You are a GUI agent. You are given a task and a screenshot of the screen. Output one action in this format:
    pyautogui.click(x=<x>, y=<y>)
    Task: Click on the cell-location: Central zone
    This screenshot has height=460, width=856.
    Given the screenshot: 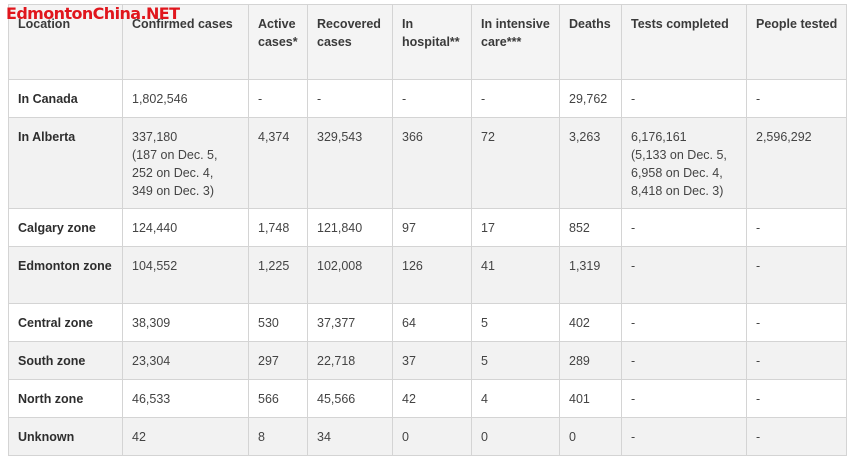 What is the action you would take?
    pyautogui.click(x=65, y=322)
    